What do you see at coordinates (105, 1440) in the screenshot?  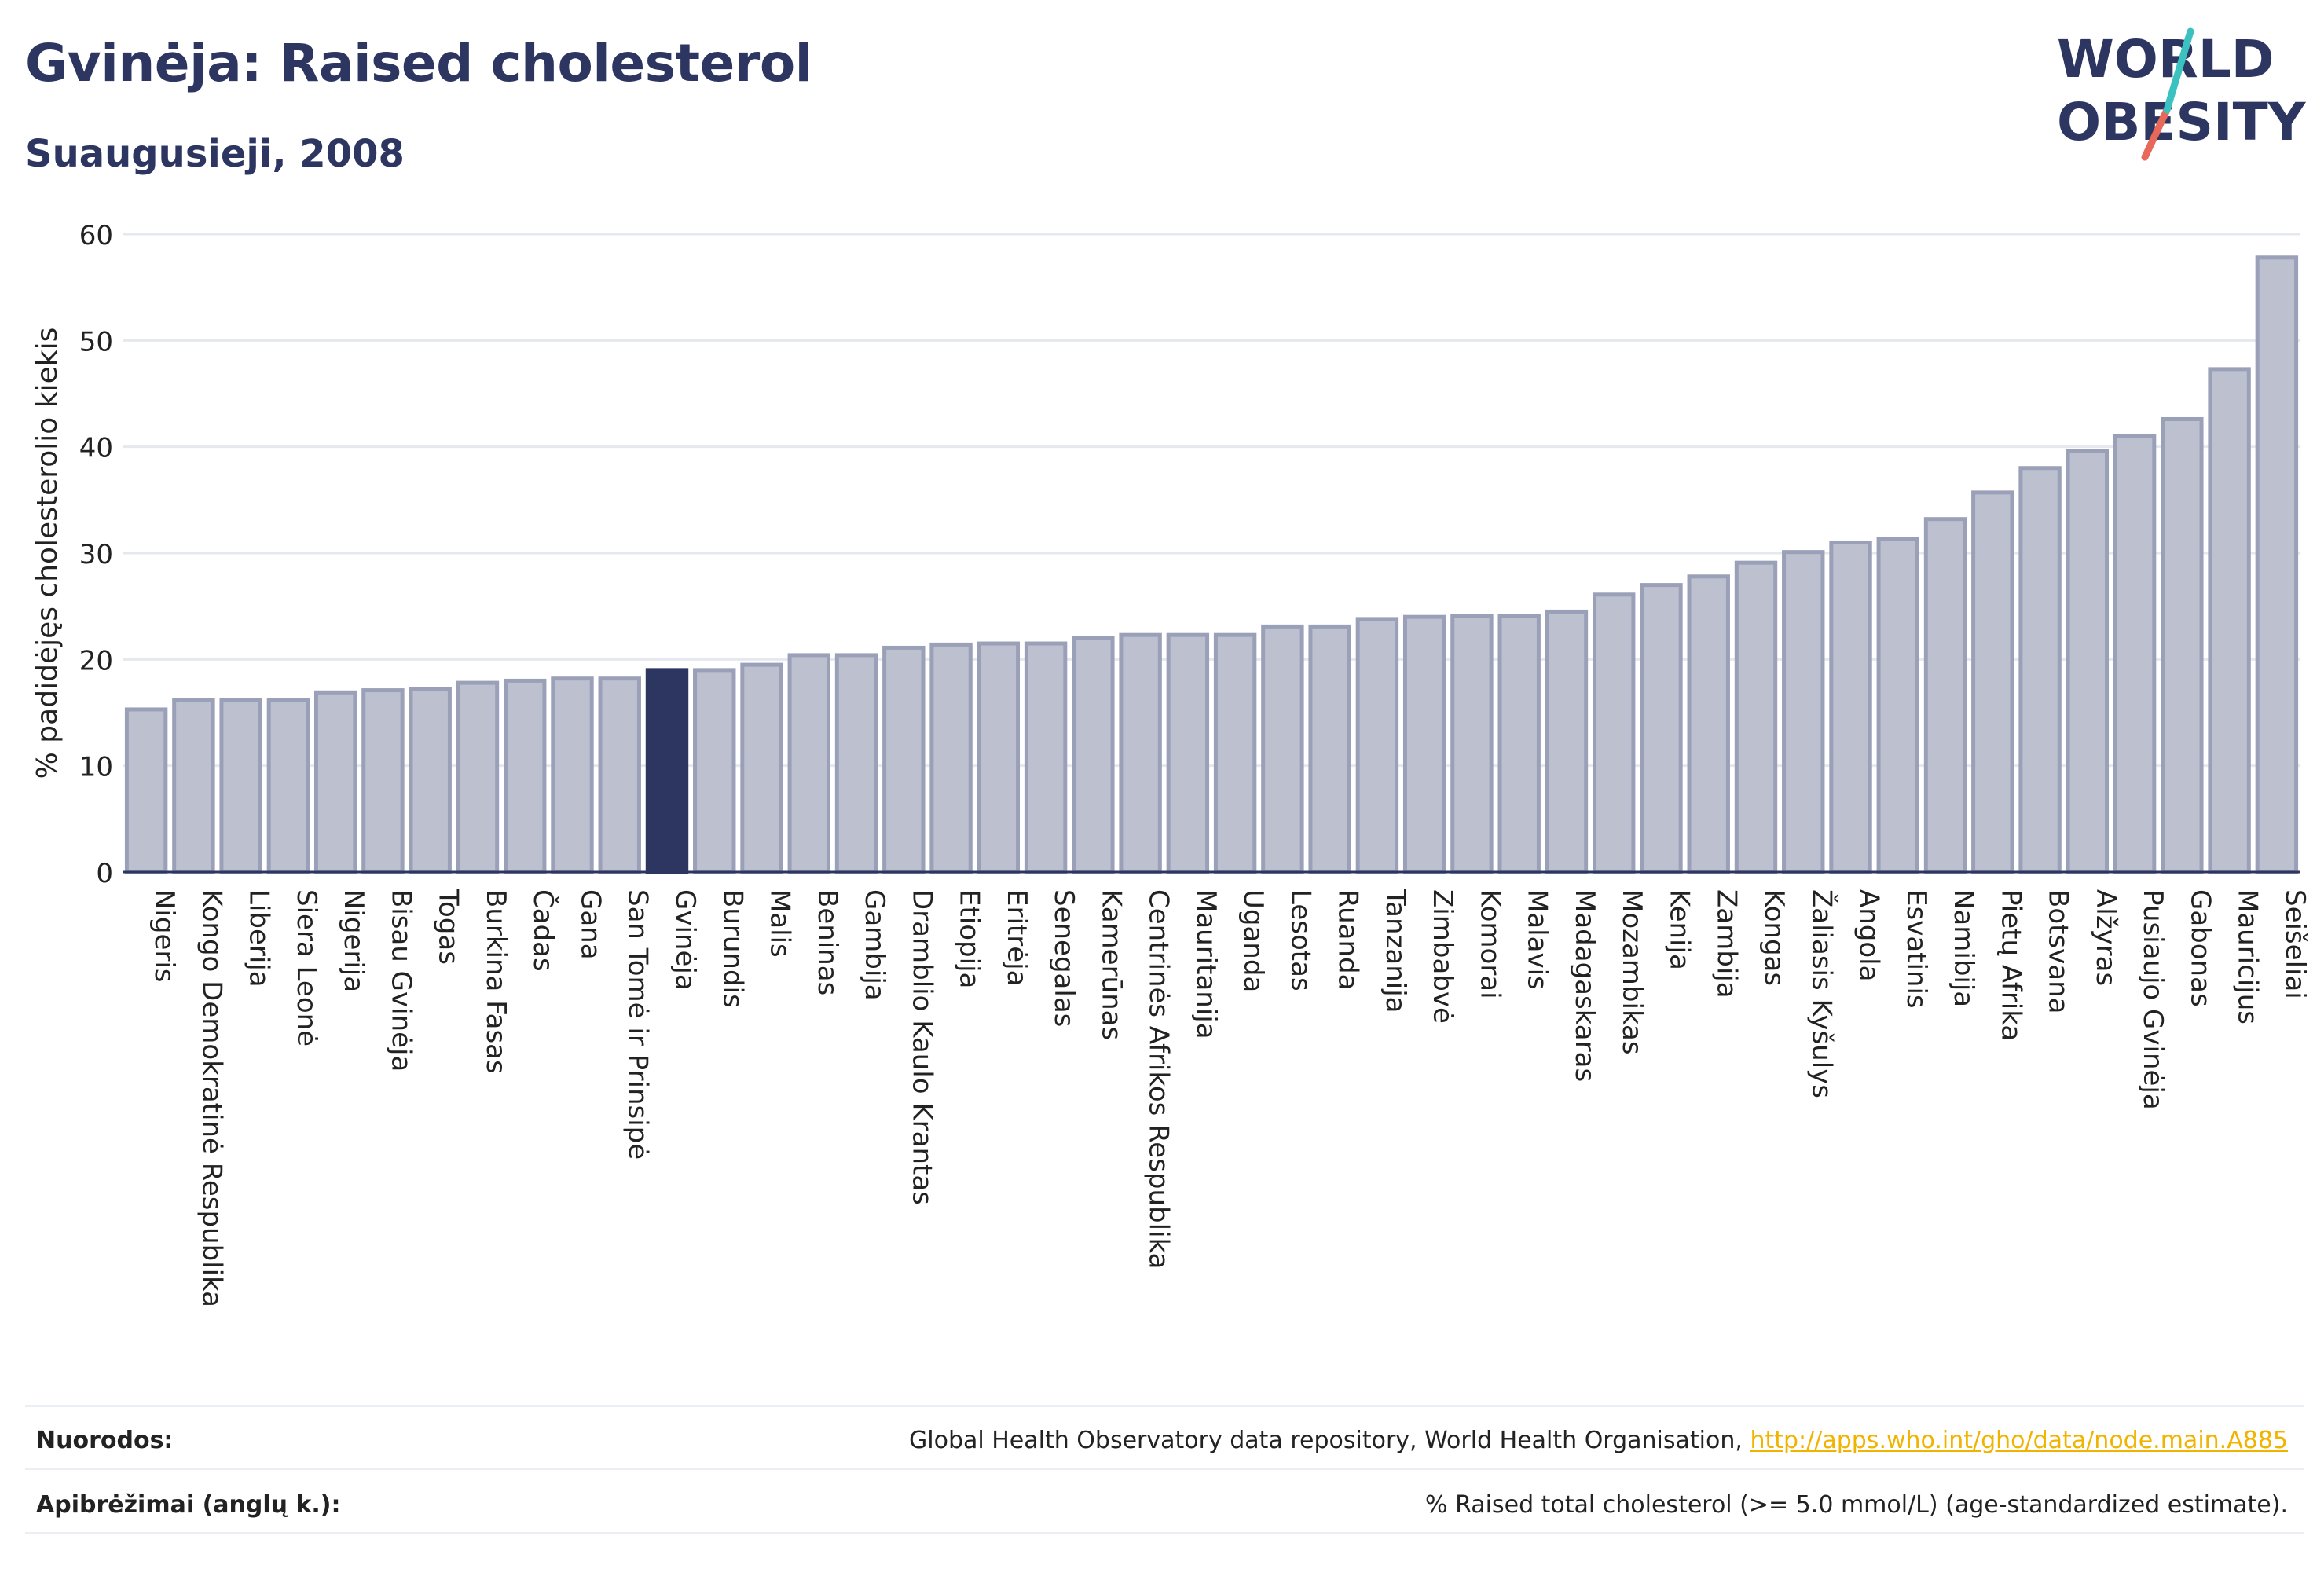 I see `sources-label: Nuorodos:` at bounding box center [105, 1440].